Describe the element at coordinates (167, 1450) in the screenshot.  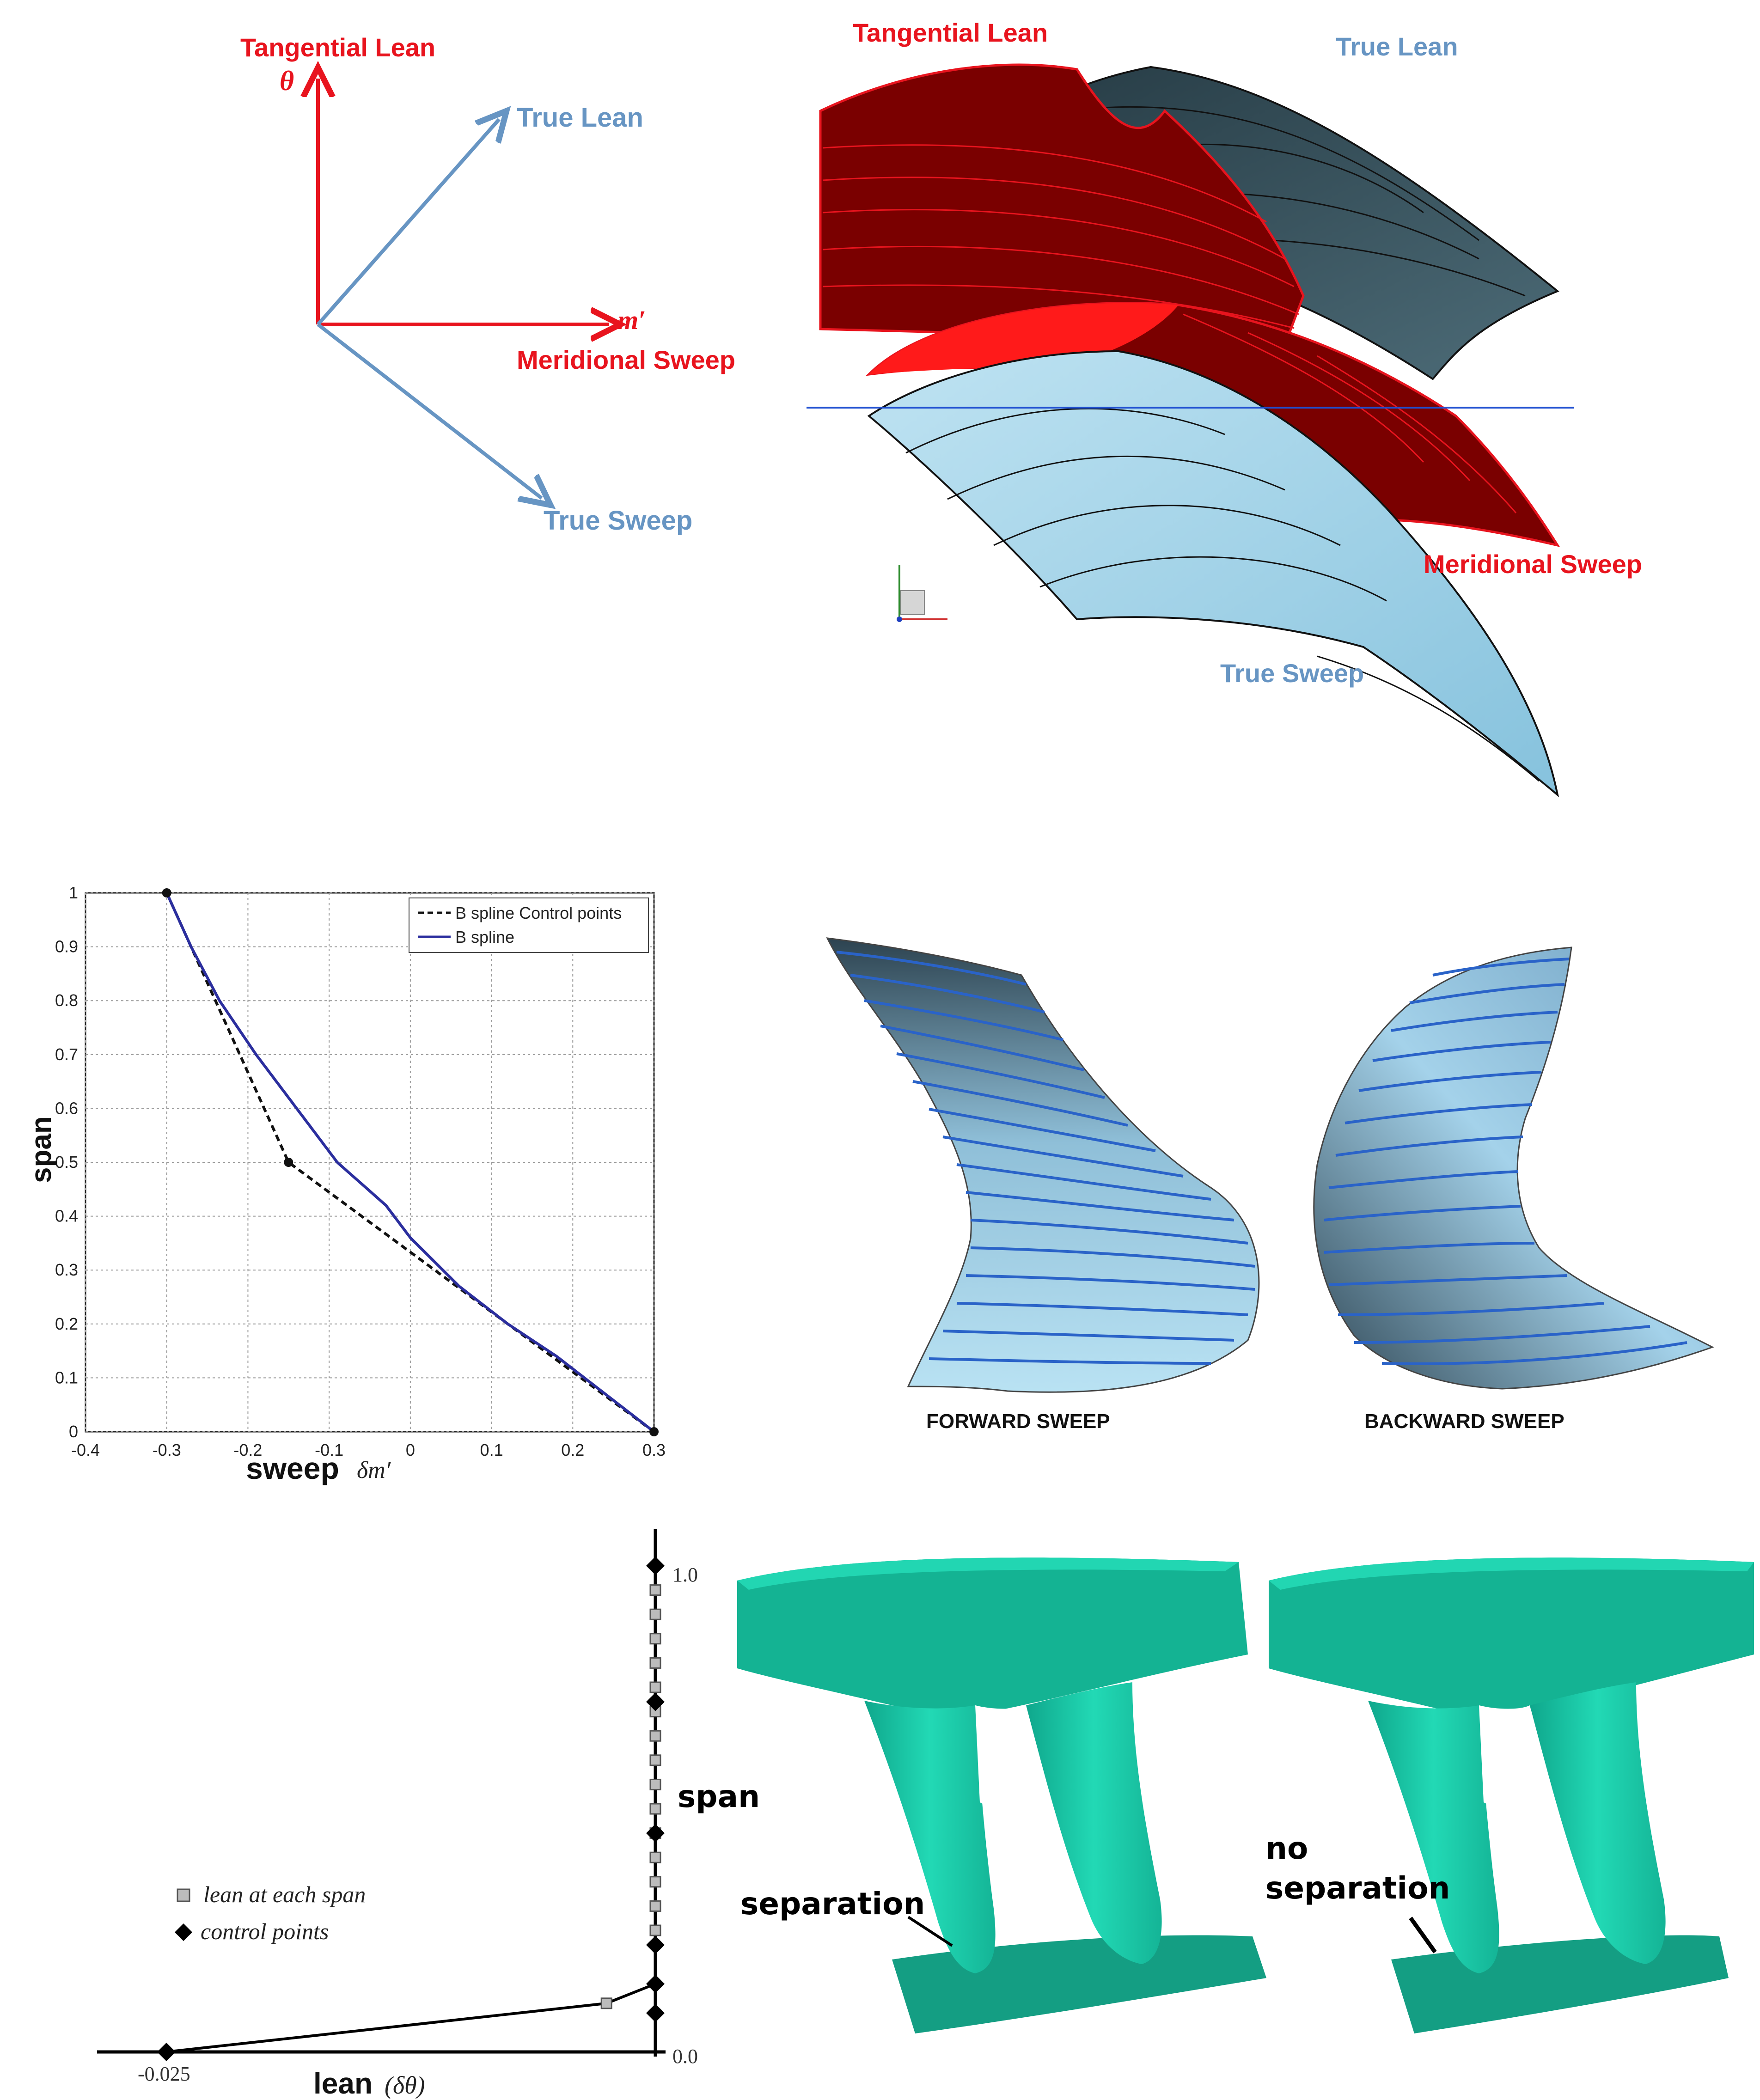
I see `sweep-xtick-label: -0.3` at that location.